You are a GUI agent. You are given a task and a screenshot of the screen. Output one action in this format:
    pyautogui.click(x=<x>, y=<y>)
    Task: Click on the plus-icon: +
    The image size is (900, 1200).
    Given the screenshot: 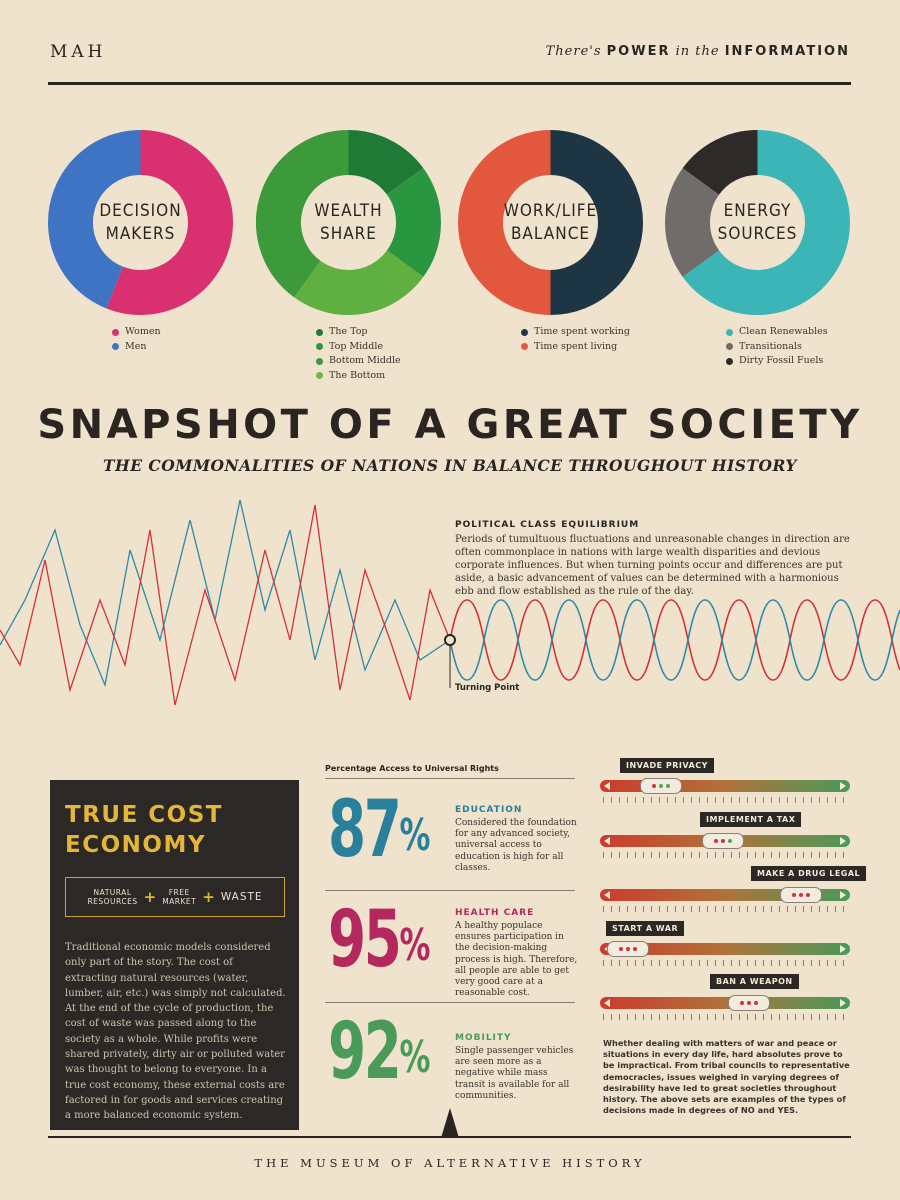 What is the action you would take?
    pyautogui.click(x=208, y=897)
    